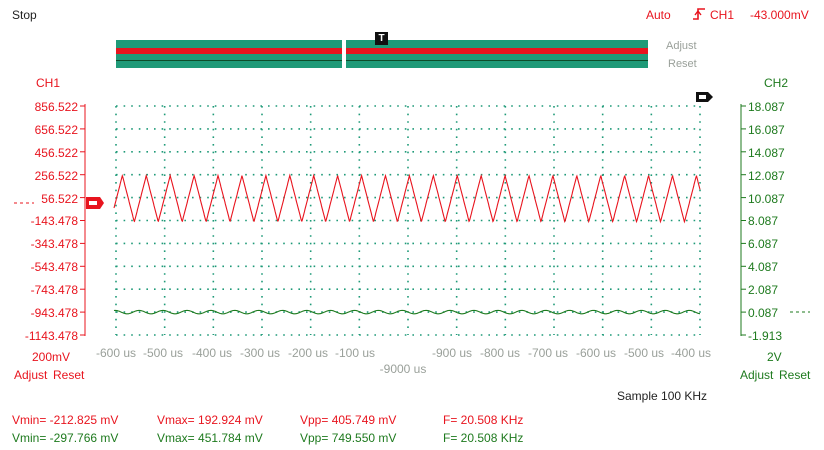 Image resolution: width=824 pixels, height=450 pixels. What do you see at coordinates (483, 420) in the screenshot?
I see `ch1-frequency-value: F= 20.508 KHz` at bounding box center [483, 420].